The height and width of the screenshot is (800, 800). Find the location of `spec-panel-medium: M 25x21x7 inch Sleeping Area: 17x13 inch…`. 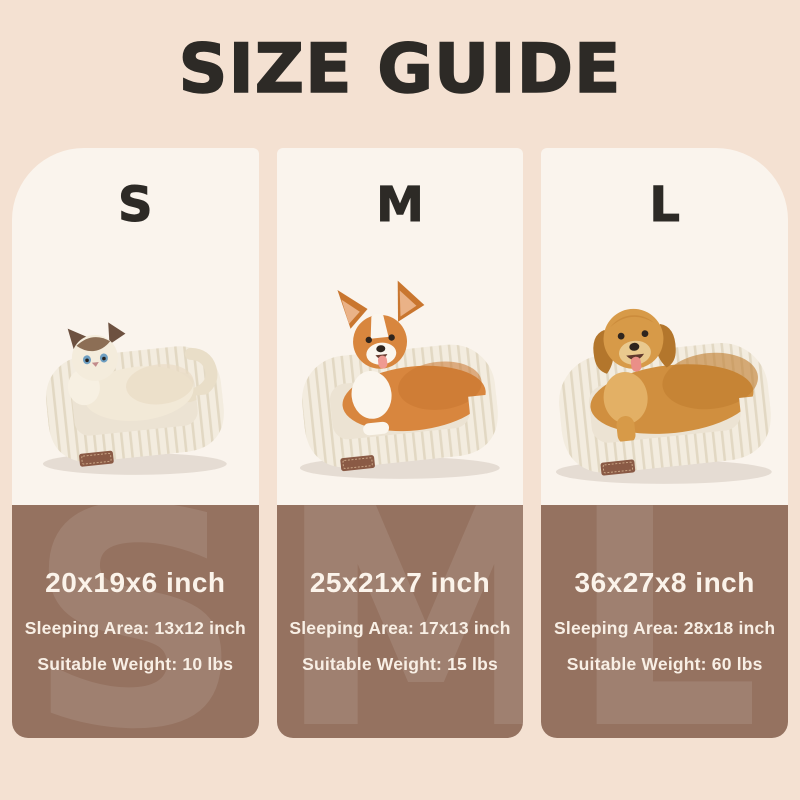

spec-panel-medium: M 25x21x7 inch Sleeping Area: 17x13 inch… is located at coordinates (400, 621).